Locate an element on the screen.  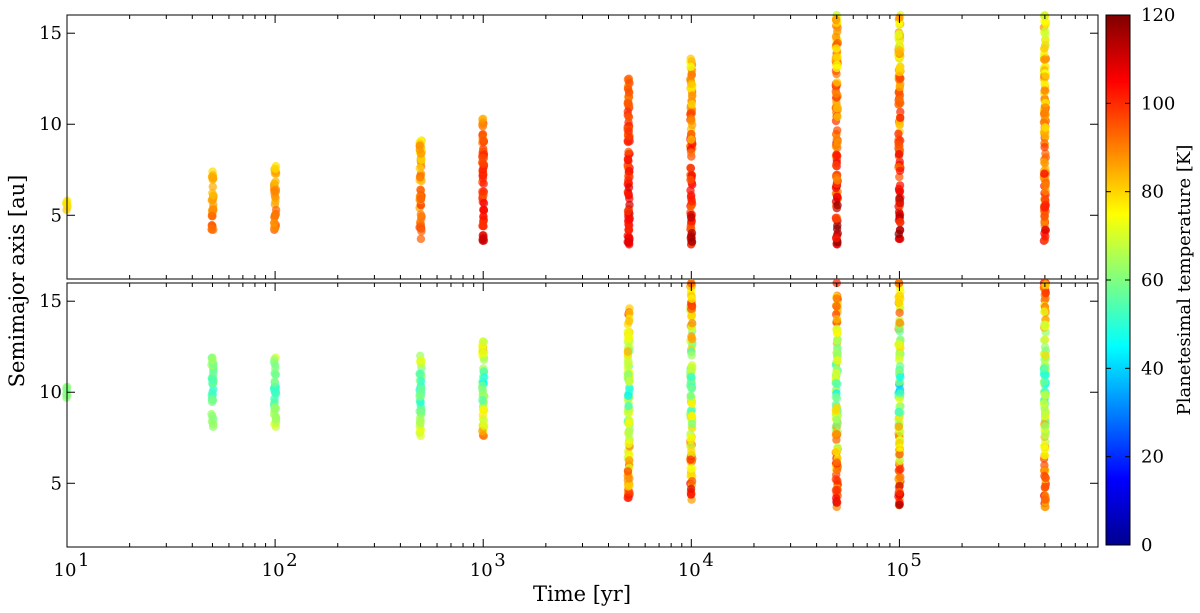
colorbar-tick-label: 0 is located at coordinates (1146, 545).